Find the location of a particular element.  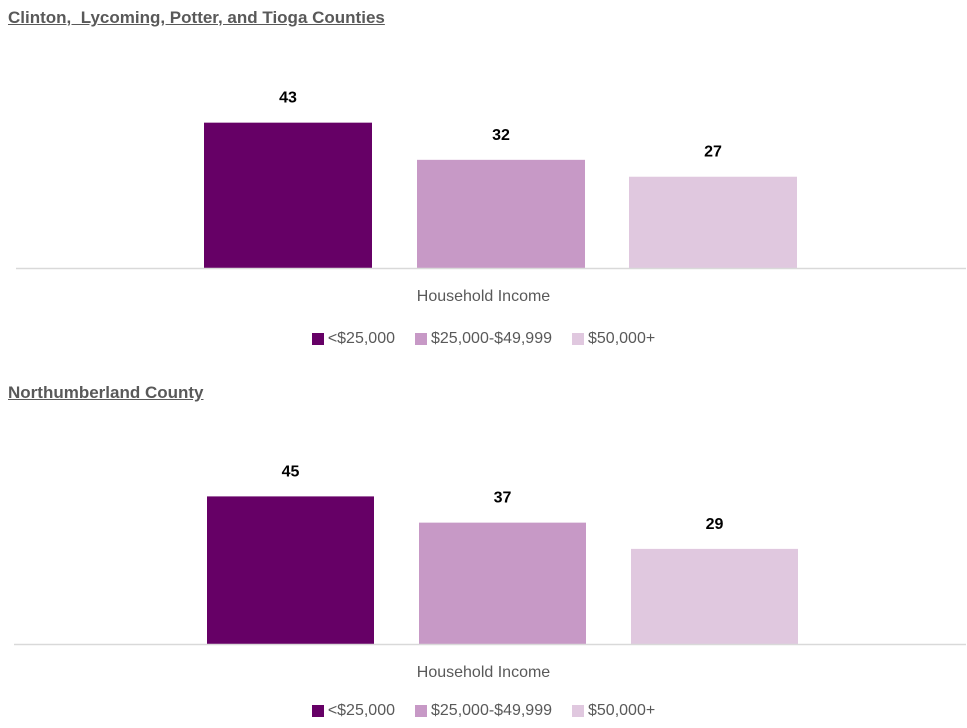

data-label: 37 is located at coordinates (503, 498).